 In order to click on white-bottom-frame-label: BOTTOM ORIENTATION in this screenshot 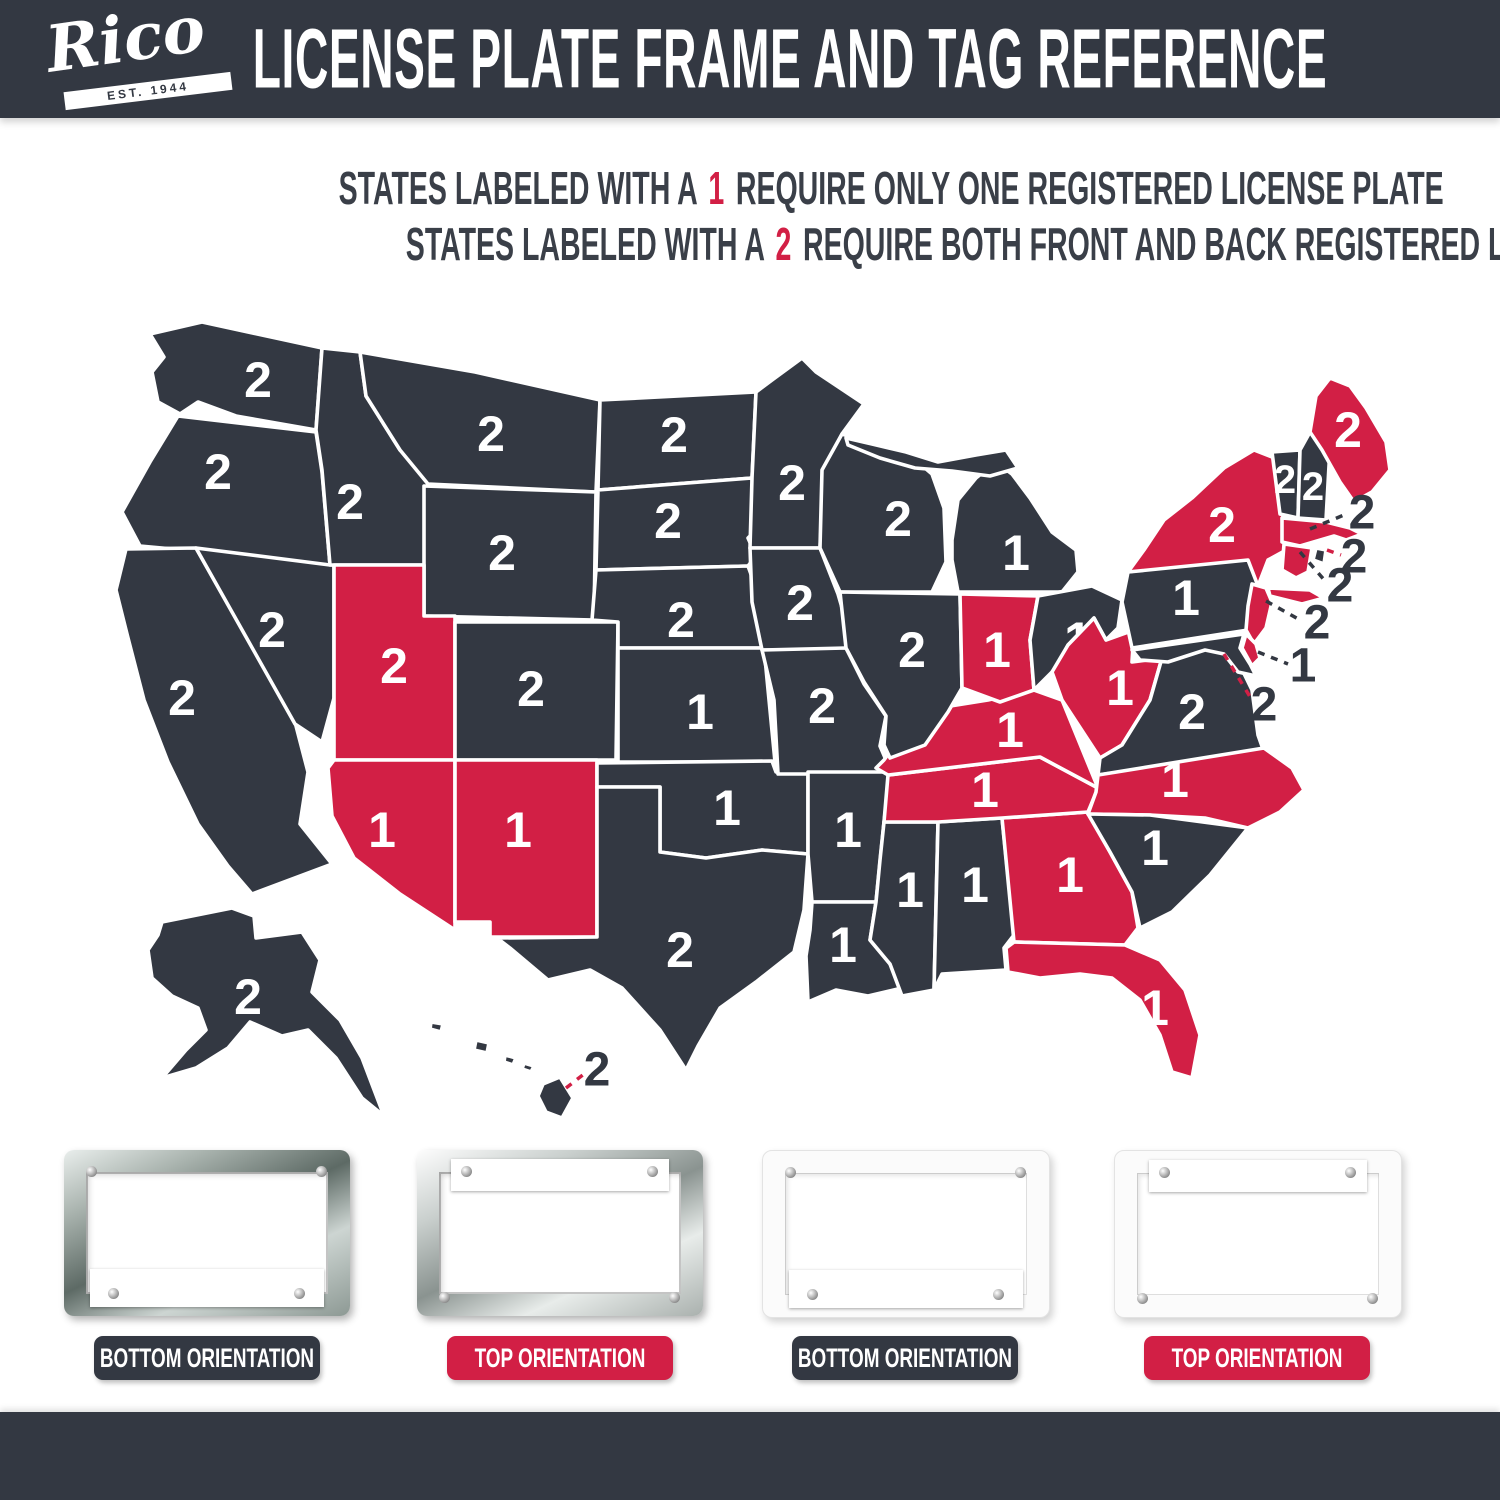, I will do `click(905, 1358)`.